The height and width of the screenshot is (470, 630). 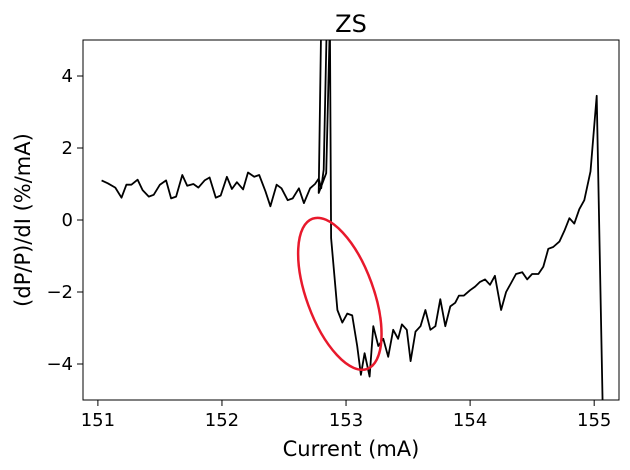 I want to click on y-axis: −4 −2 0 2 4, so click(x=64, y=220).